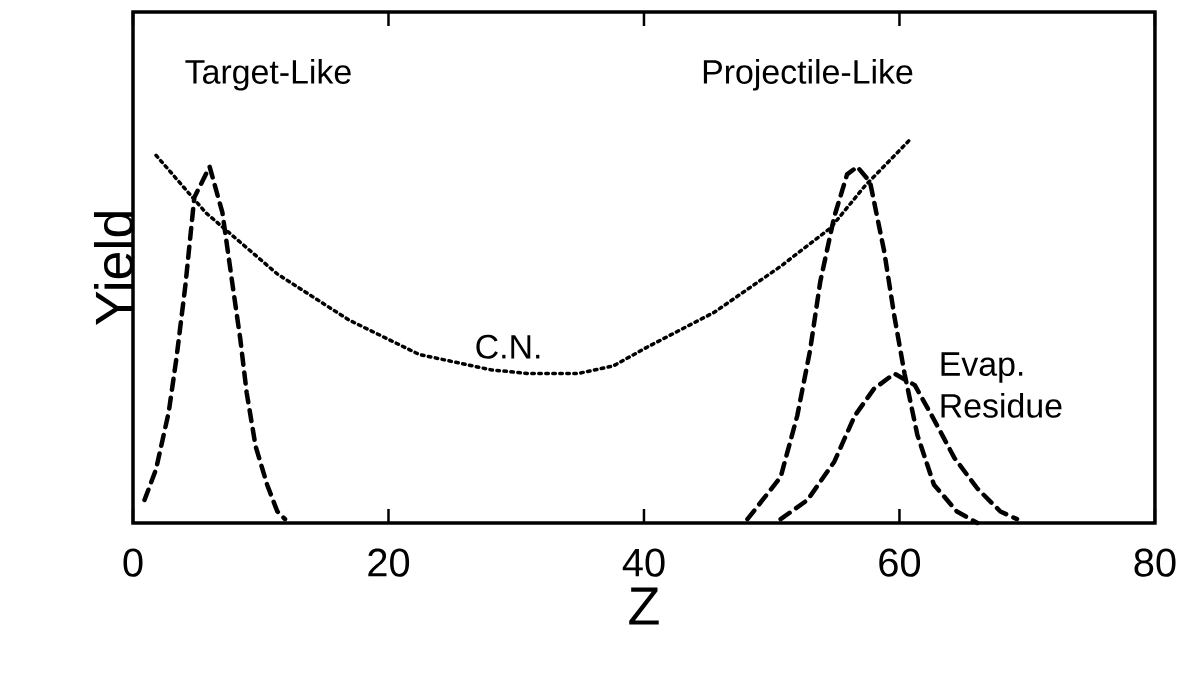  What do you see at coordinates (900, 562) in the screenshot?
I see `x-tick-label: 60` at bounding box center [900, 562].